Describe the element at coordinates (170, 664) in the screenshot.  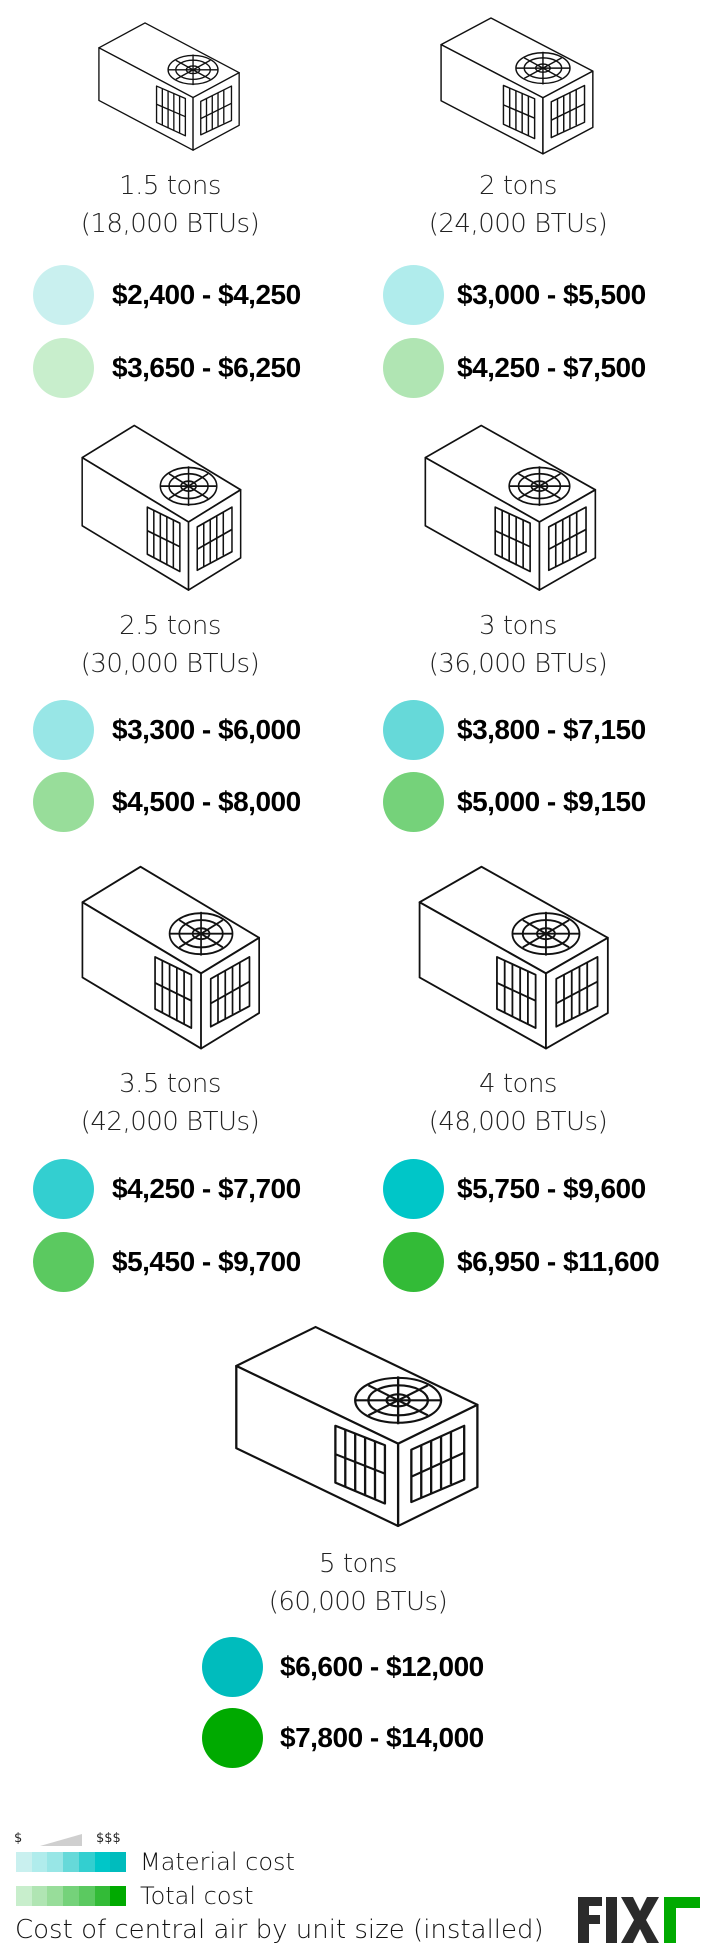
I see `unit-btu-label: (30,000 BTUs)` at that location.